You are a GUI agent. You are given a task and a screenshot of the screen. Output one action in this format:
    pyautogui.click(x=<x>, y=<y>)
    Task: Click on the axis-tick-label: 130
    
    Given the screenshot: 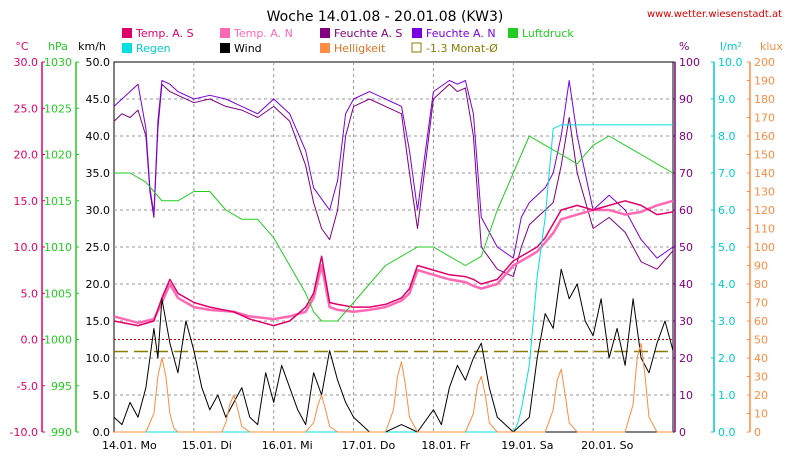 What is the action you would take?
    pyautogui.click(x=764, y=192)
    